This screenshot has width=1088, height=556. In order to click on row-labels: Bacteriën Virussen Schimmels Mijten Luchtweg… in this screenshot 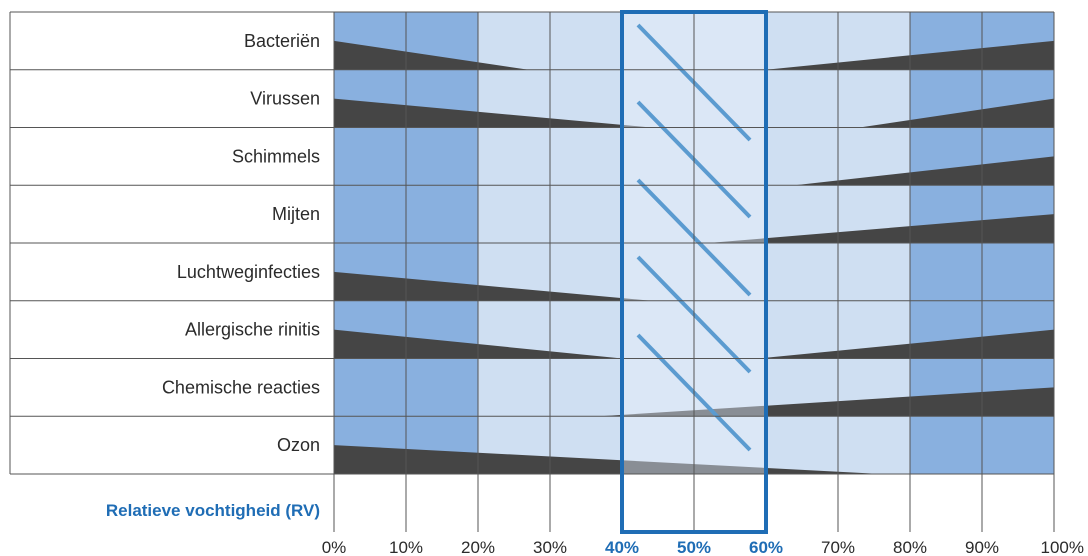, I will do `click(241, 243)`.